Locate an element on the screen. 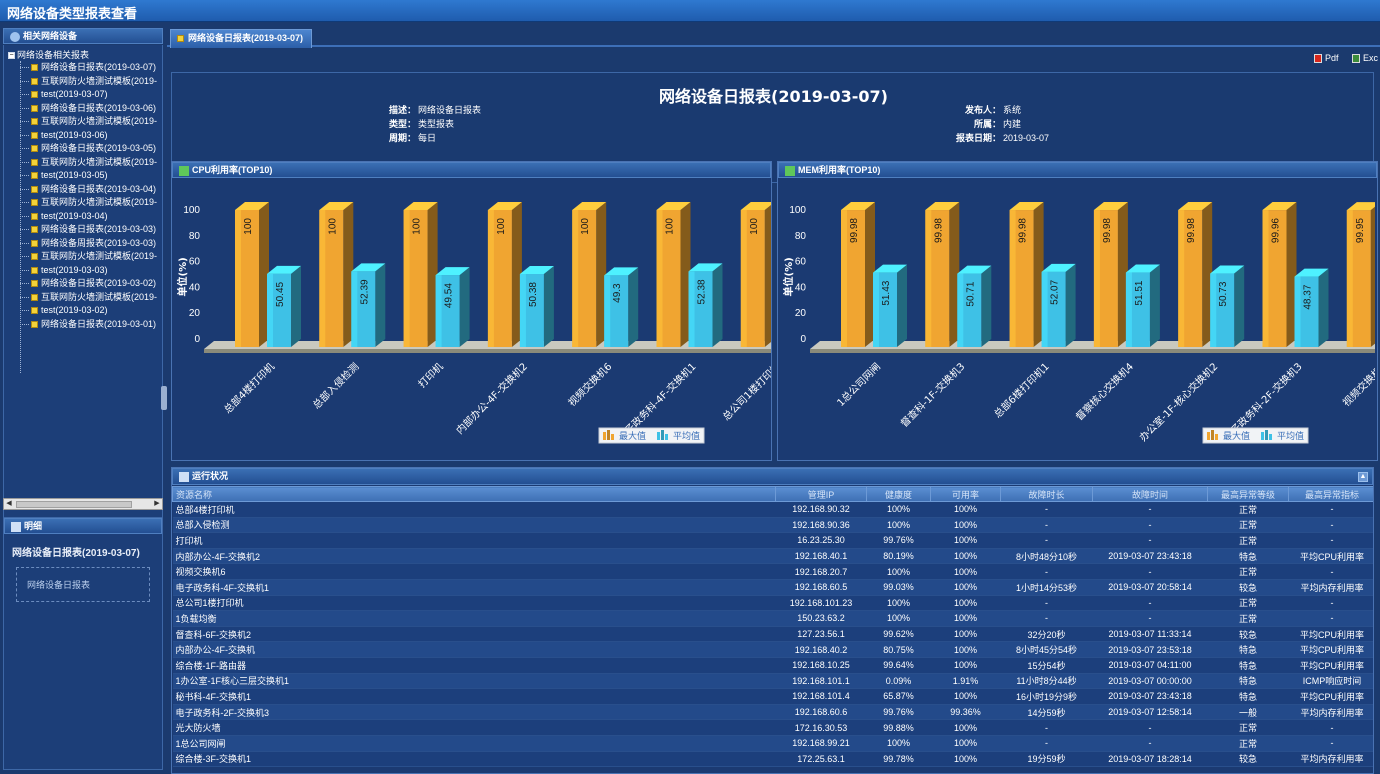 The image size is (1380, 774). collapse-up-icon: ▲ is located at coordinates (1363, 477).